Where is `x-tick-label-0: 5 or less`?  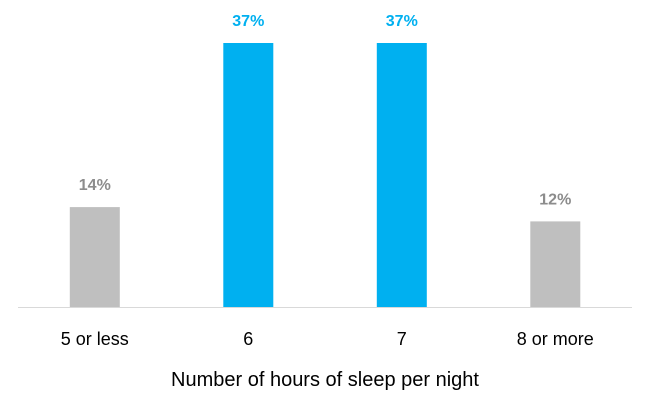
x-tick-label-0: 5 or less is located at coordinates (95, 339).